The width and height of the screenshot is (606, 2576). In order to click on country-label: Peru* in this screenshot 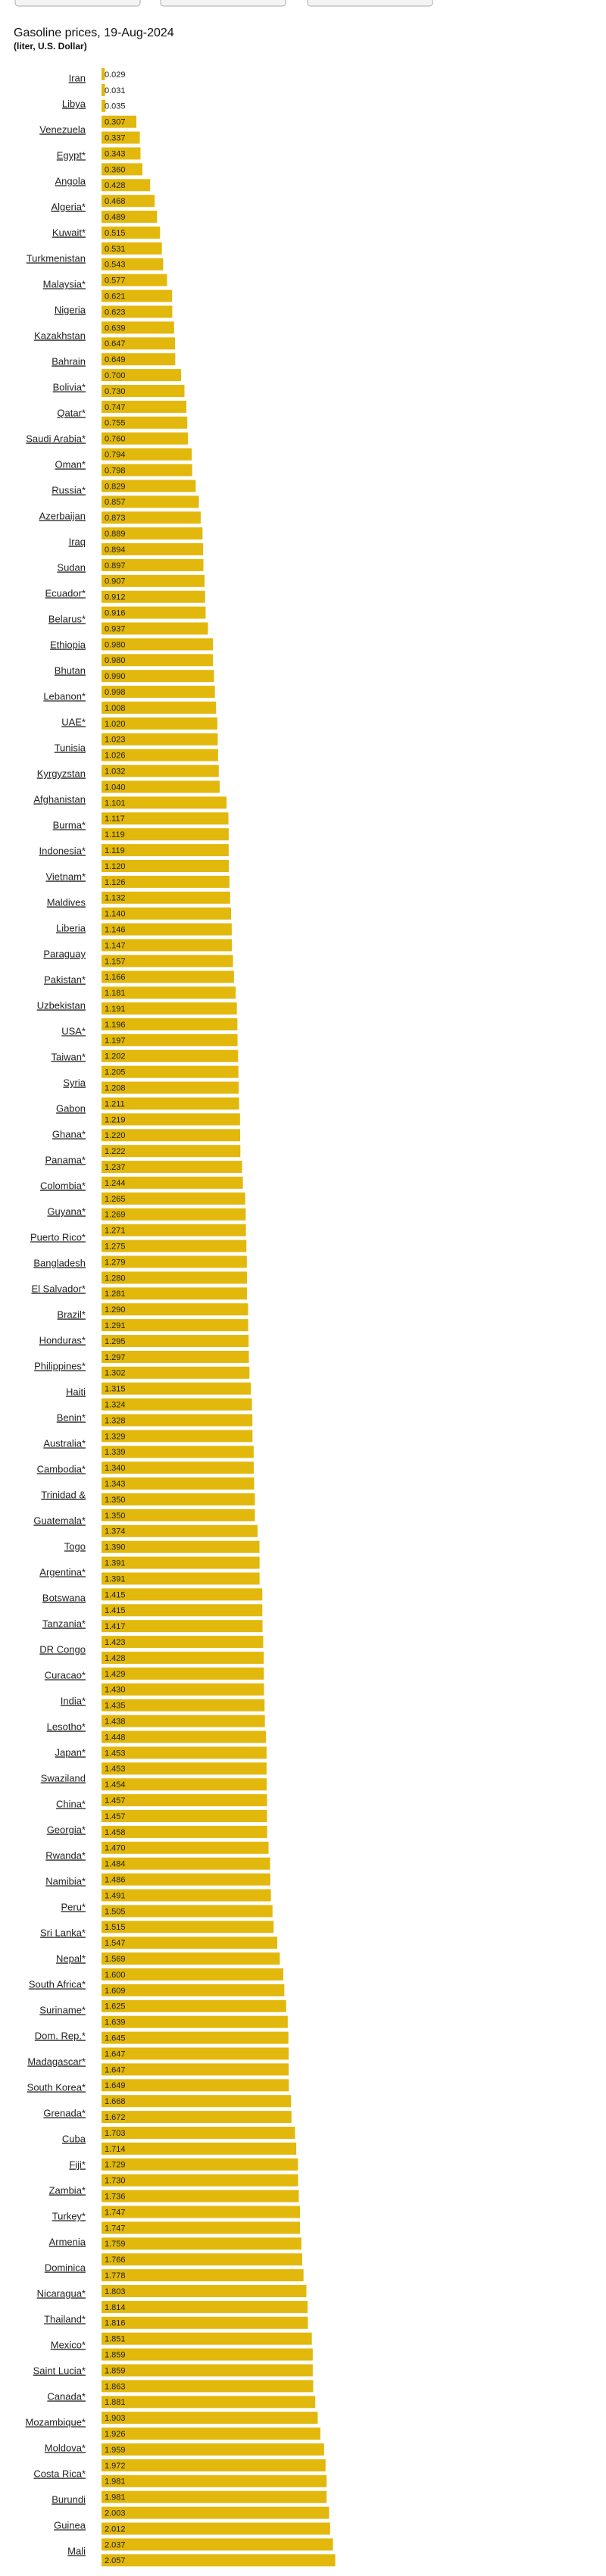, I will do `click(73, 1907)`.